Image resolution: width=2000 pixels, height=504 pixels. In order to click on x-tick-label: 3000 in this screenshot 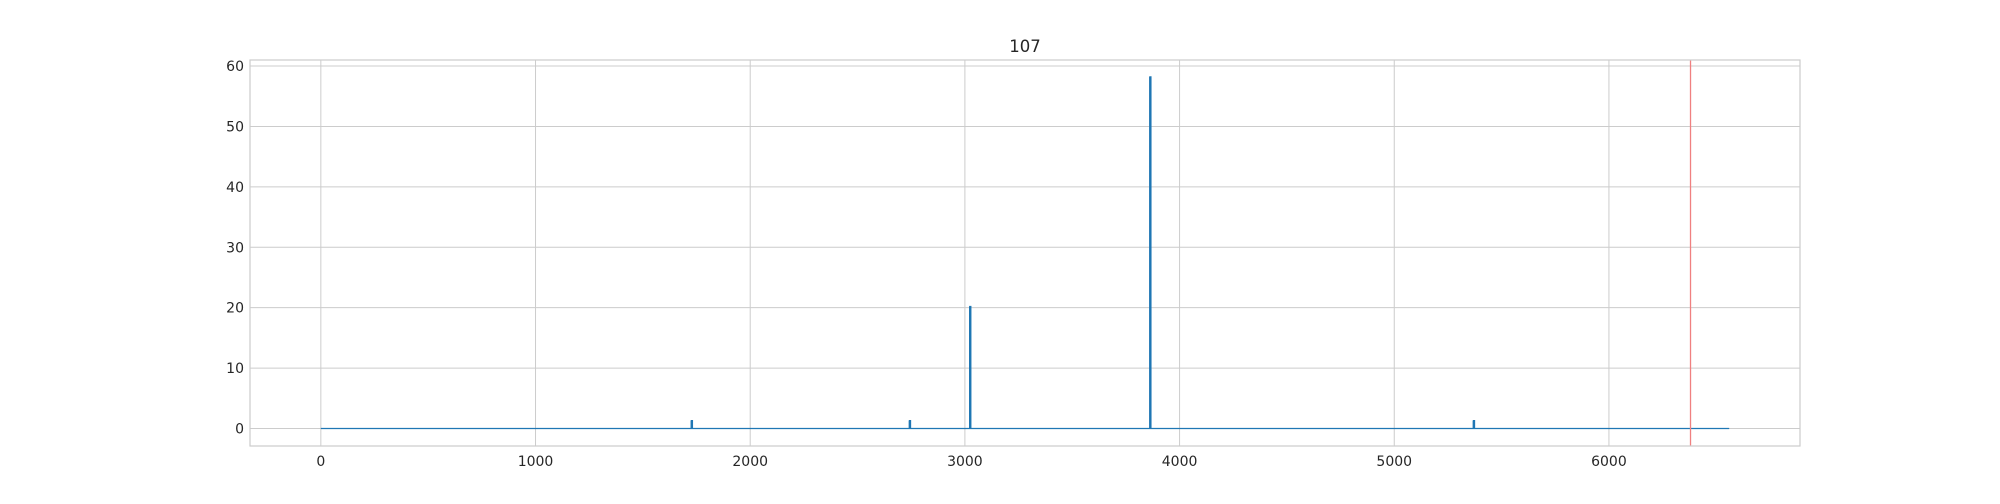, I will do `click(965, 462)`.